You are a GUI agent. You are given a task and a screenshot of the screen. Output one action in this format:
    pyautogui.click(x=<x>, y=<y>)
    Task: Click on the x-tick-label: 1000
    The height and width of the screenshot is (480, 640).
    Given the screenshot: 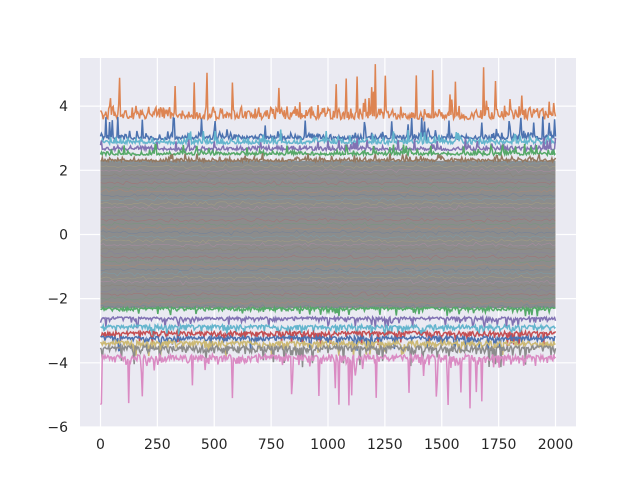 What is the action you would take?
    pyautogui.click(x=328, y=445)
    